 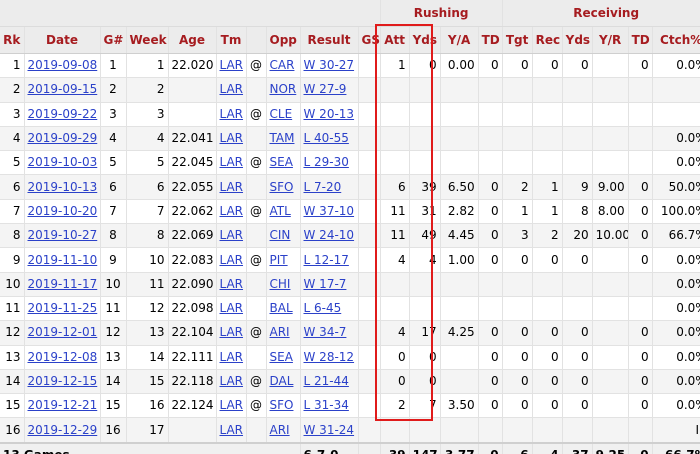 What do you see at coordinates (281, 308) in the screenshot?
I see `opp-link: BAL` at bounding box center [281, 308].